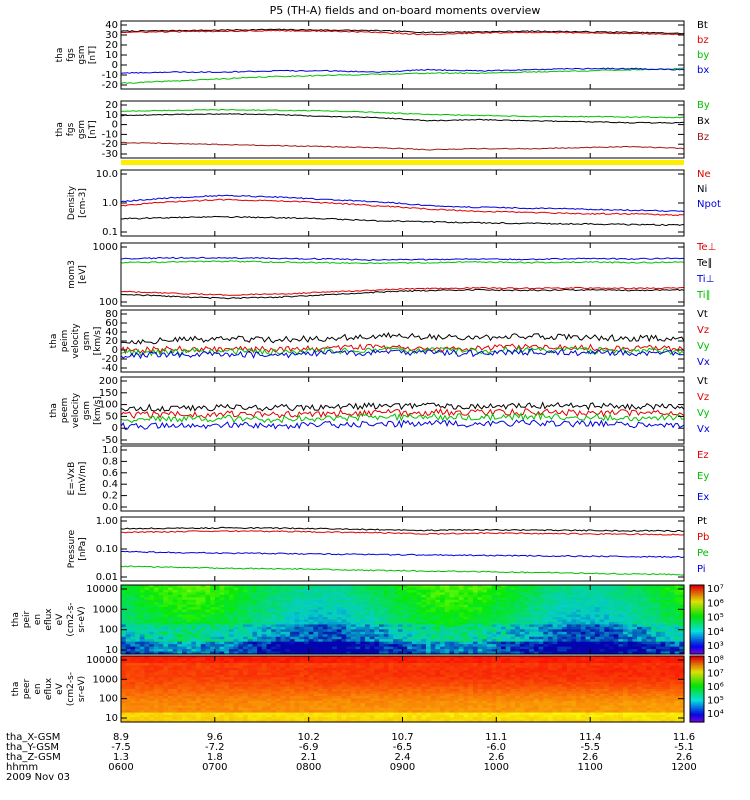 The width and height of the screenshot is (750, 800). I want to click on series-line-Bz, so click(402, 146).